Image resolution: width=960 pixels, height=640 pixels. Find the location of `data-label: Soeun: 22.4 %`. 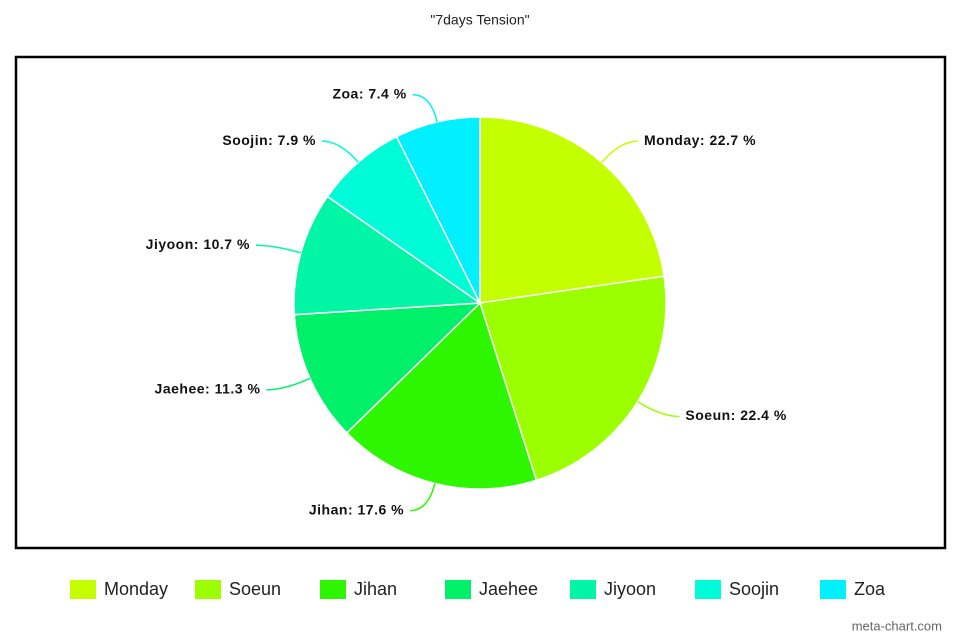

data-label: Soeun: 22.4 % is located at coordinates (735, 415).